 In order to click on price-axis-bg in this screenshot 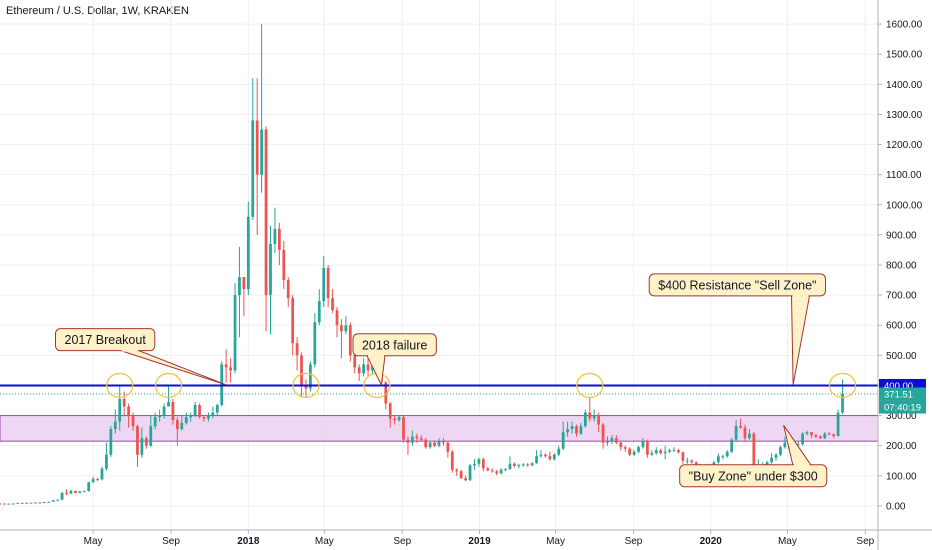, I will do `click(905, 275)`.